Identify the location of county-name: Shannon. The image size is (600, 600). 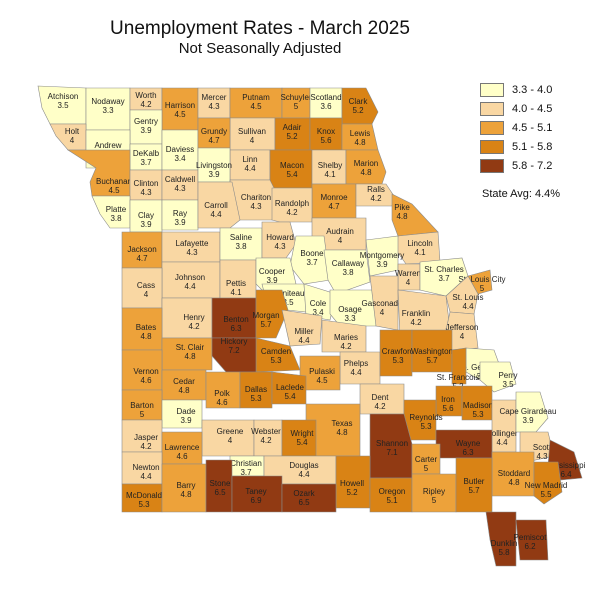
(392, 443).